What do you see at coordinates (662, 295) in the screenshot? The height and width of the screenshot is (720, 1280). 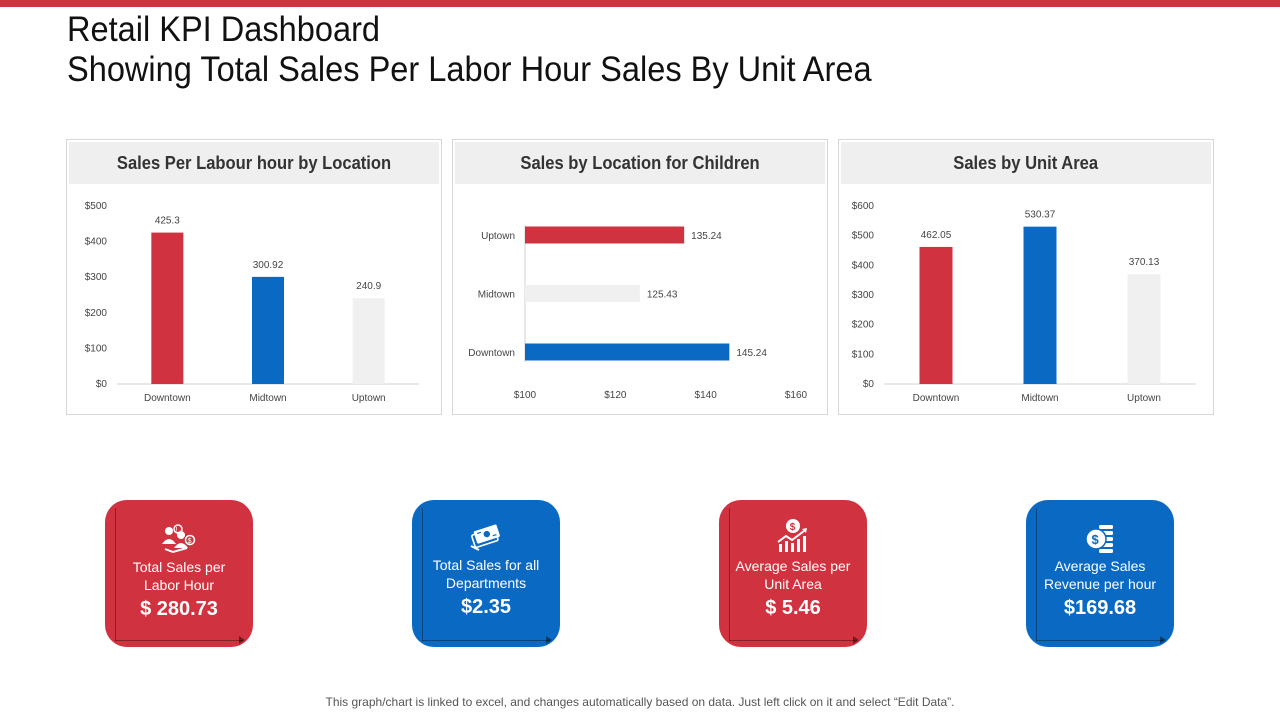 I see `data-label: 125.43` at bounding box center [662, 295].